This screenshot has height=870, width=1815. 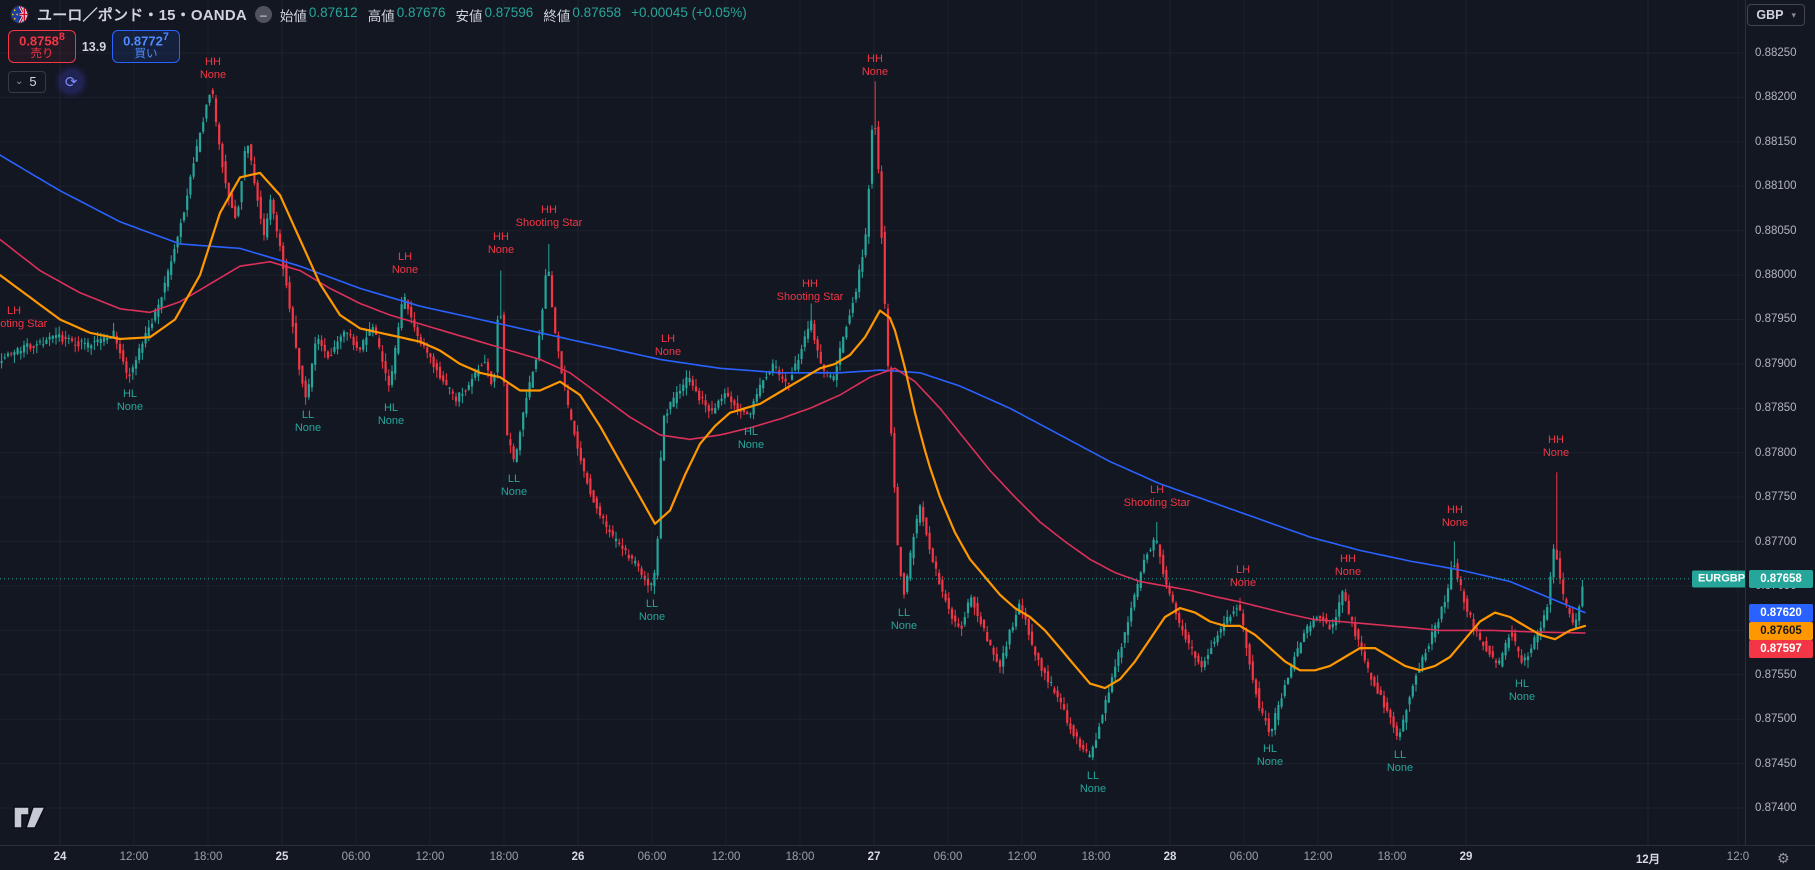 What do you see at coordinates (27, 81) in the screenshot?
I see `quantity-selector: ⌄ 5` at bounding box center [27, 81].